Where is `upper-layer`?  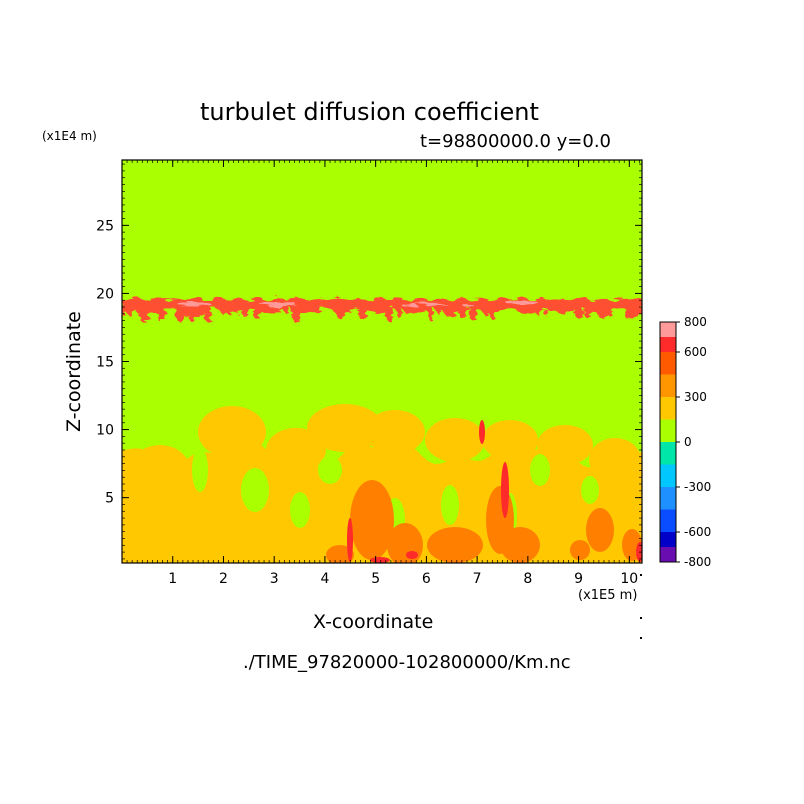 upper-layer is located at coordinates (382, 310).